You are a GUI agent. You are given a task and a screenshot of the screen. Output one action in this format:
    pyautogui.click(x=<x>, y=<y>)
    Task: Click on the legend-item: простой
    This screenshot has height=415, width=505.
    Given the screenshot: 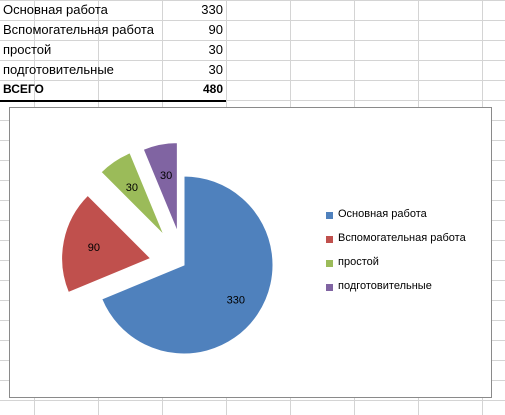 What is the action you would take?
    pyautogui.click(x=408, y=268)
    